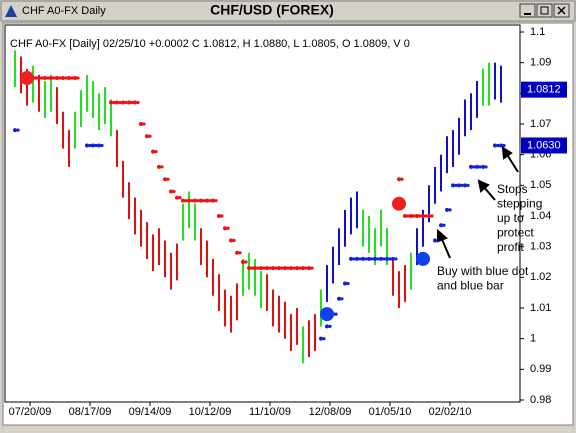 Image resolution: width=576 pixels, height=433 pixels. Describe the element at coordinates (450, 412) in the screenshot. I see `x-tick-label: 02/02/10` at that location.